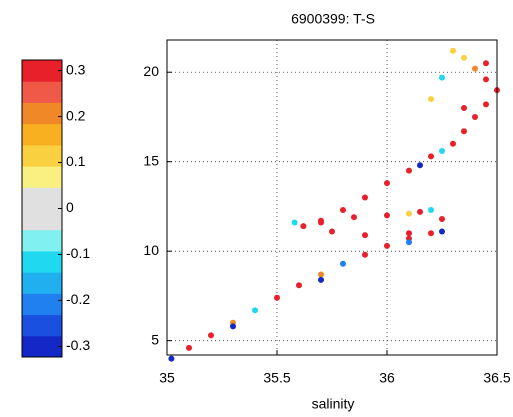  Describe the element at coordinates (78, 345) in the screenshot. I see `colorbar-tick-label: -0.3` at that location.